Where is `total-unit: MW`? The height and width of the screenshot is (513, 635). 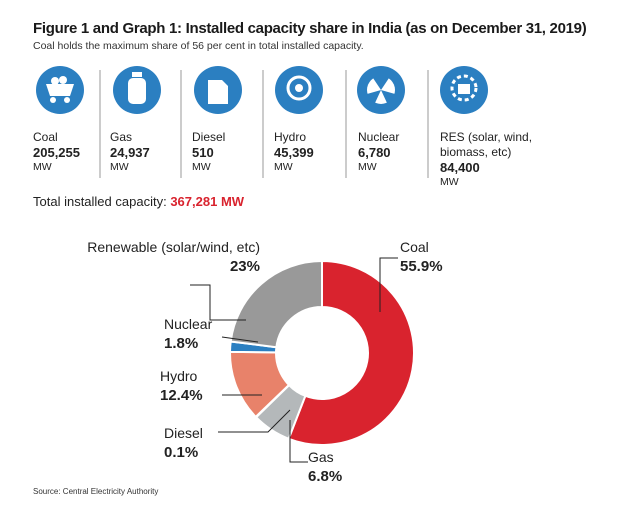
total-unit: MW is located at coordinates (232, 201).